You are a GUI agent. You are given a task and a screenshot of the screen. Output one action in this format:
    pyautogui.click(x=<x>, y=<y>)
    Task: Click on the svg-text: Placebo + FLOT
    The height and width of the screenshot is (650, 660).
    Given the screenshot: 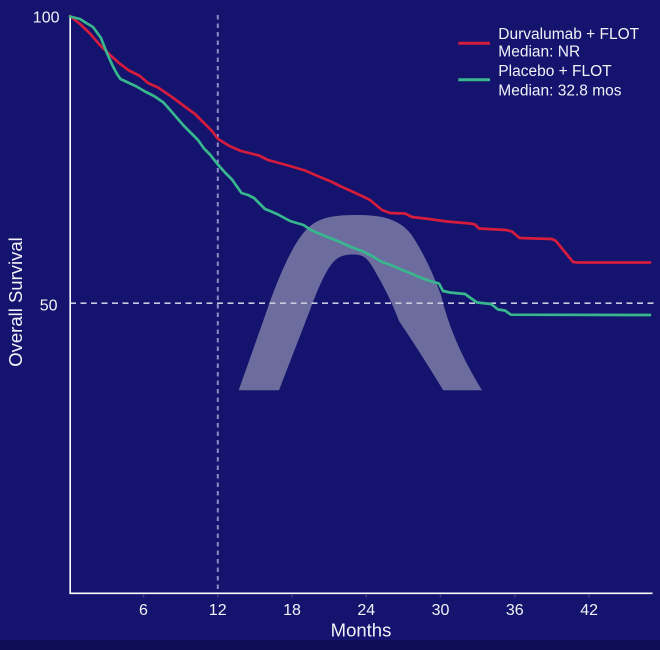 What is the action you would take?
    pyautogui.click(x=555, y=71)
    